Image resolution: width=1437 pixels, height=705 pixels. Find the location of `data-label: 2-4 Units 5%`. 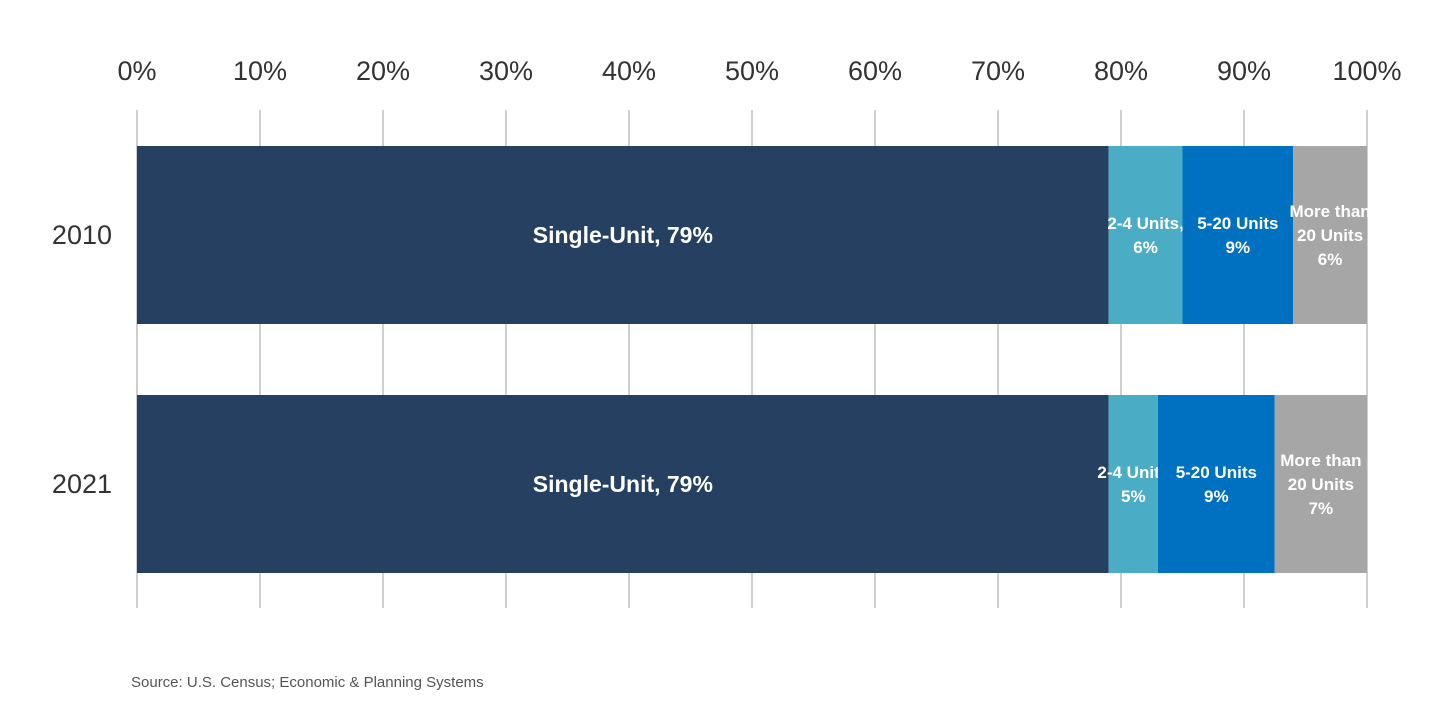

data-label: 2-4 Units 5% is located at coordinates (1133, 484).